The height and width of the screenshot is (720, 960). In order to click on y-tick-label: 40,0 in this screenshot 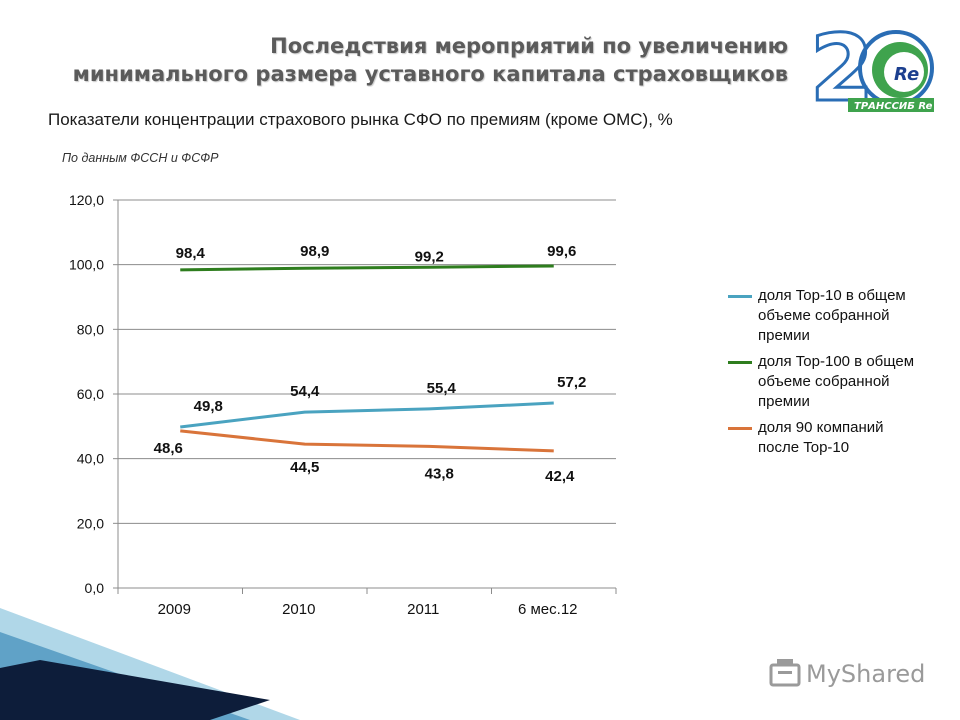, I will do `click(90, 459)`.